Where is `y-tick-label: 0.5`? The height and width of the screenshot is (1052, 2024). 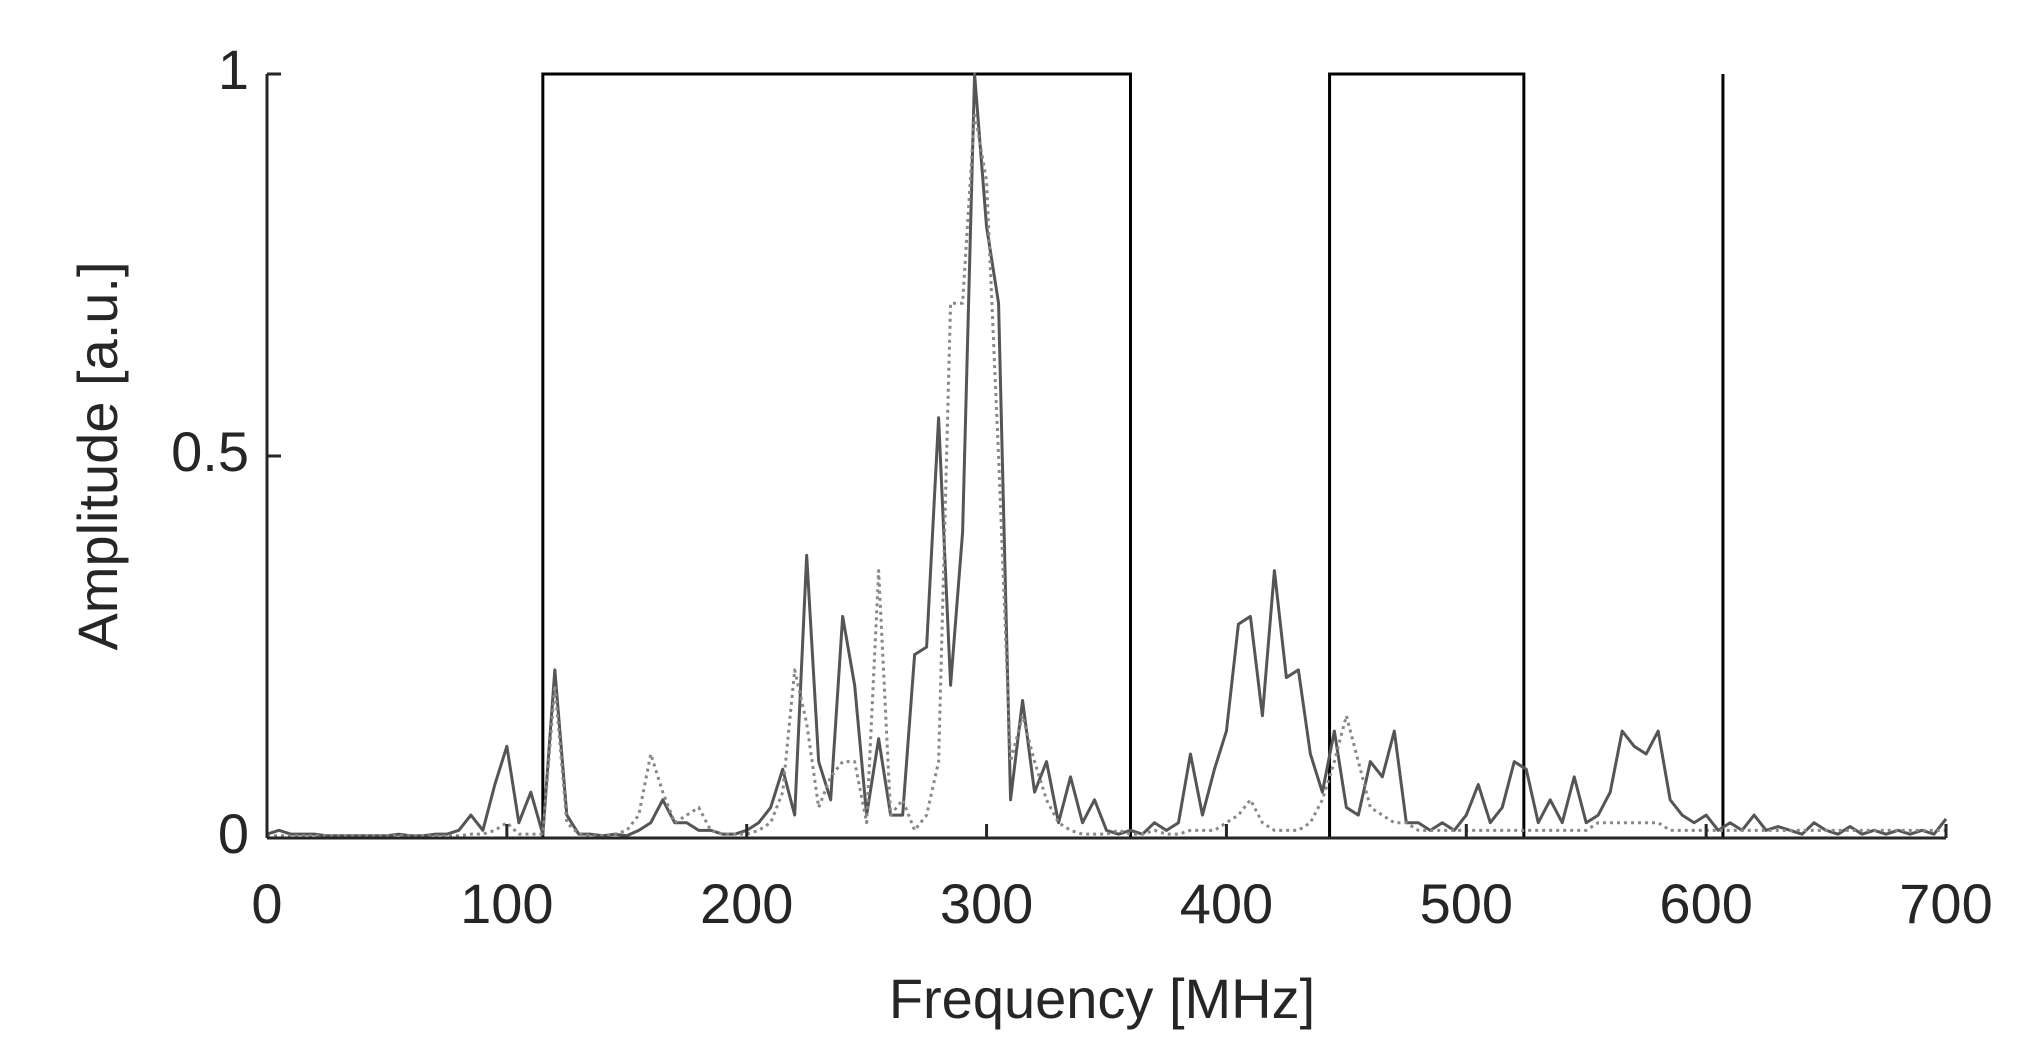 y-tick-label: 0.5 is located at coordinates (210, 451).